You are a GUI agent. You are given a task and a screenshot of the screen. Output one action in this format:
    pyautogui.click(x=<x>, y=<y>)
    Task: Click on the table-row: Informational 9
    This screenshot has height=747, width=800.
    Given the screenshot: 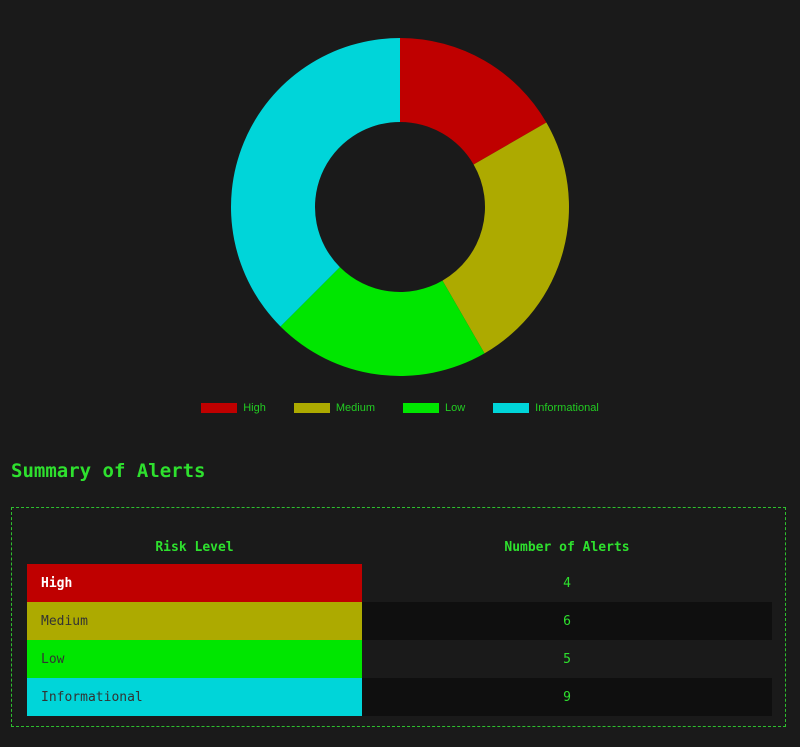 What is the action you would take?
    pyautogui.click(x=399, y=697)
    